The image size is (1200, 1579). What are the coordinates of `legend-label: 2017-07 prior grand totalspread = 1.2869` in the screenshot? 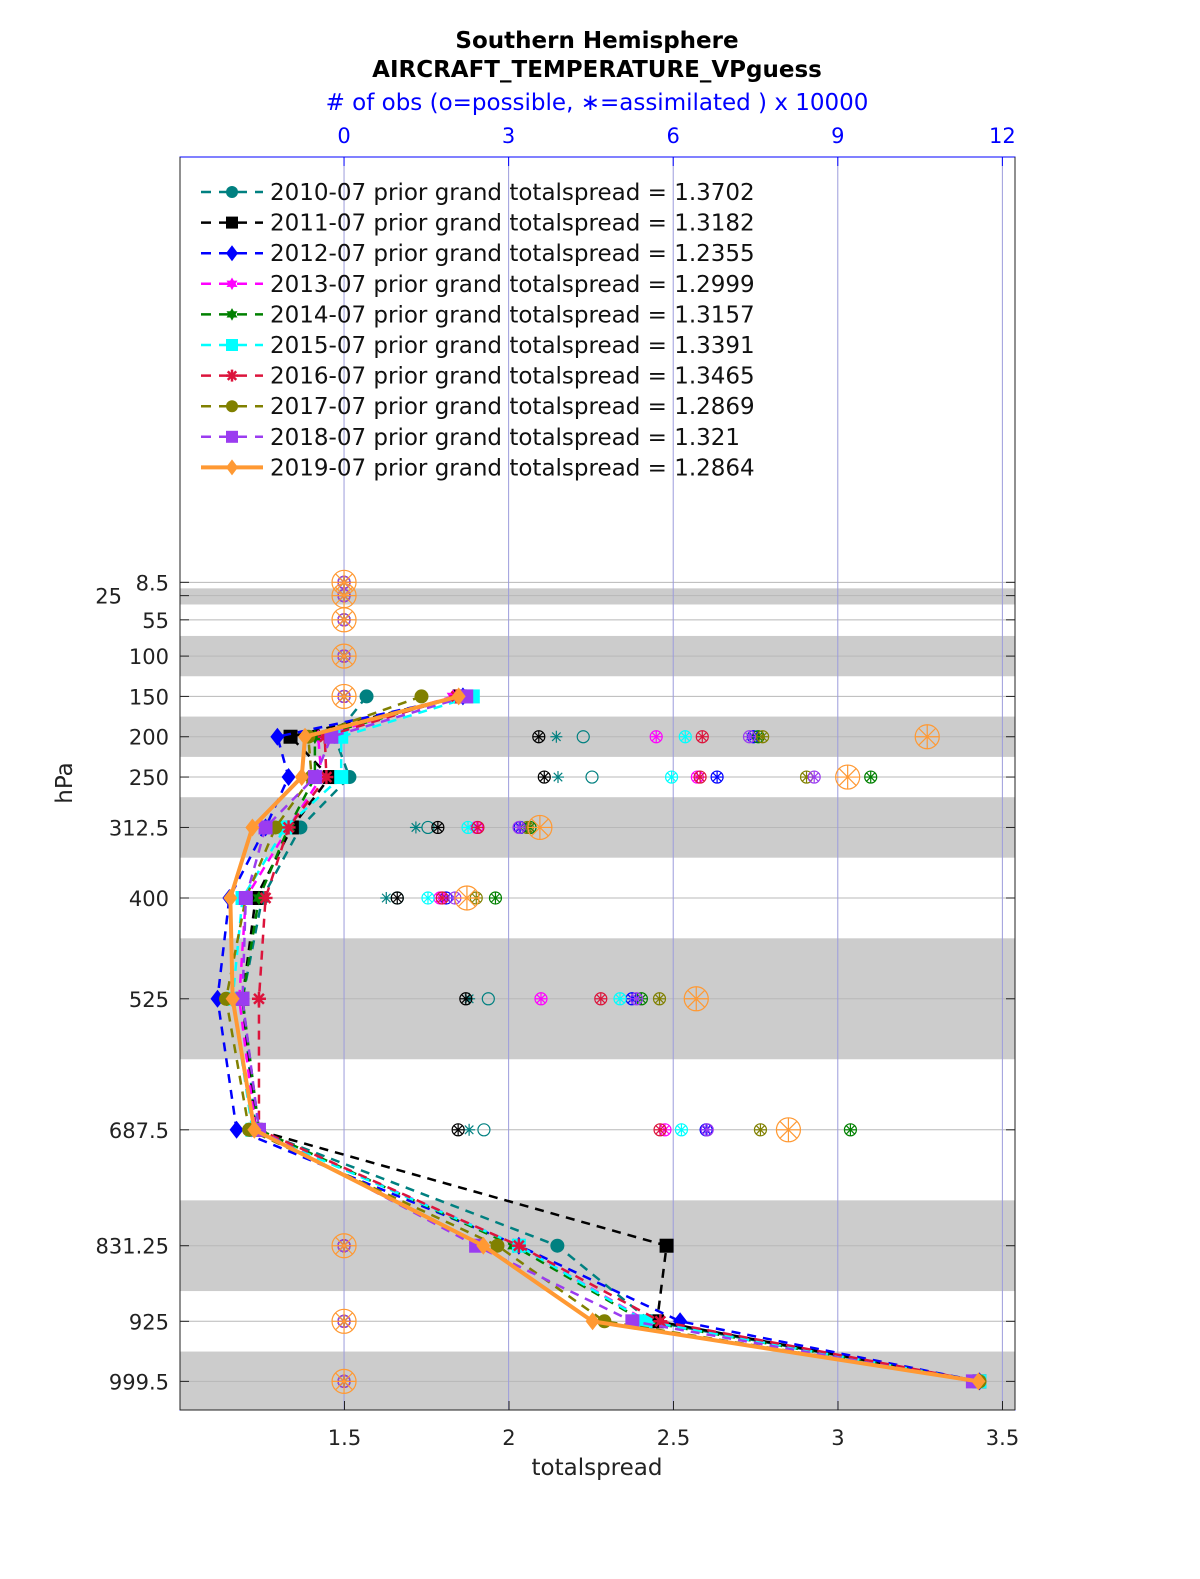 It's located at (512, 407).